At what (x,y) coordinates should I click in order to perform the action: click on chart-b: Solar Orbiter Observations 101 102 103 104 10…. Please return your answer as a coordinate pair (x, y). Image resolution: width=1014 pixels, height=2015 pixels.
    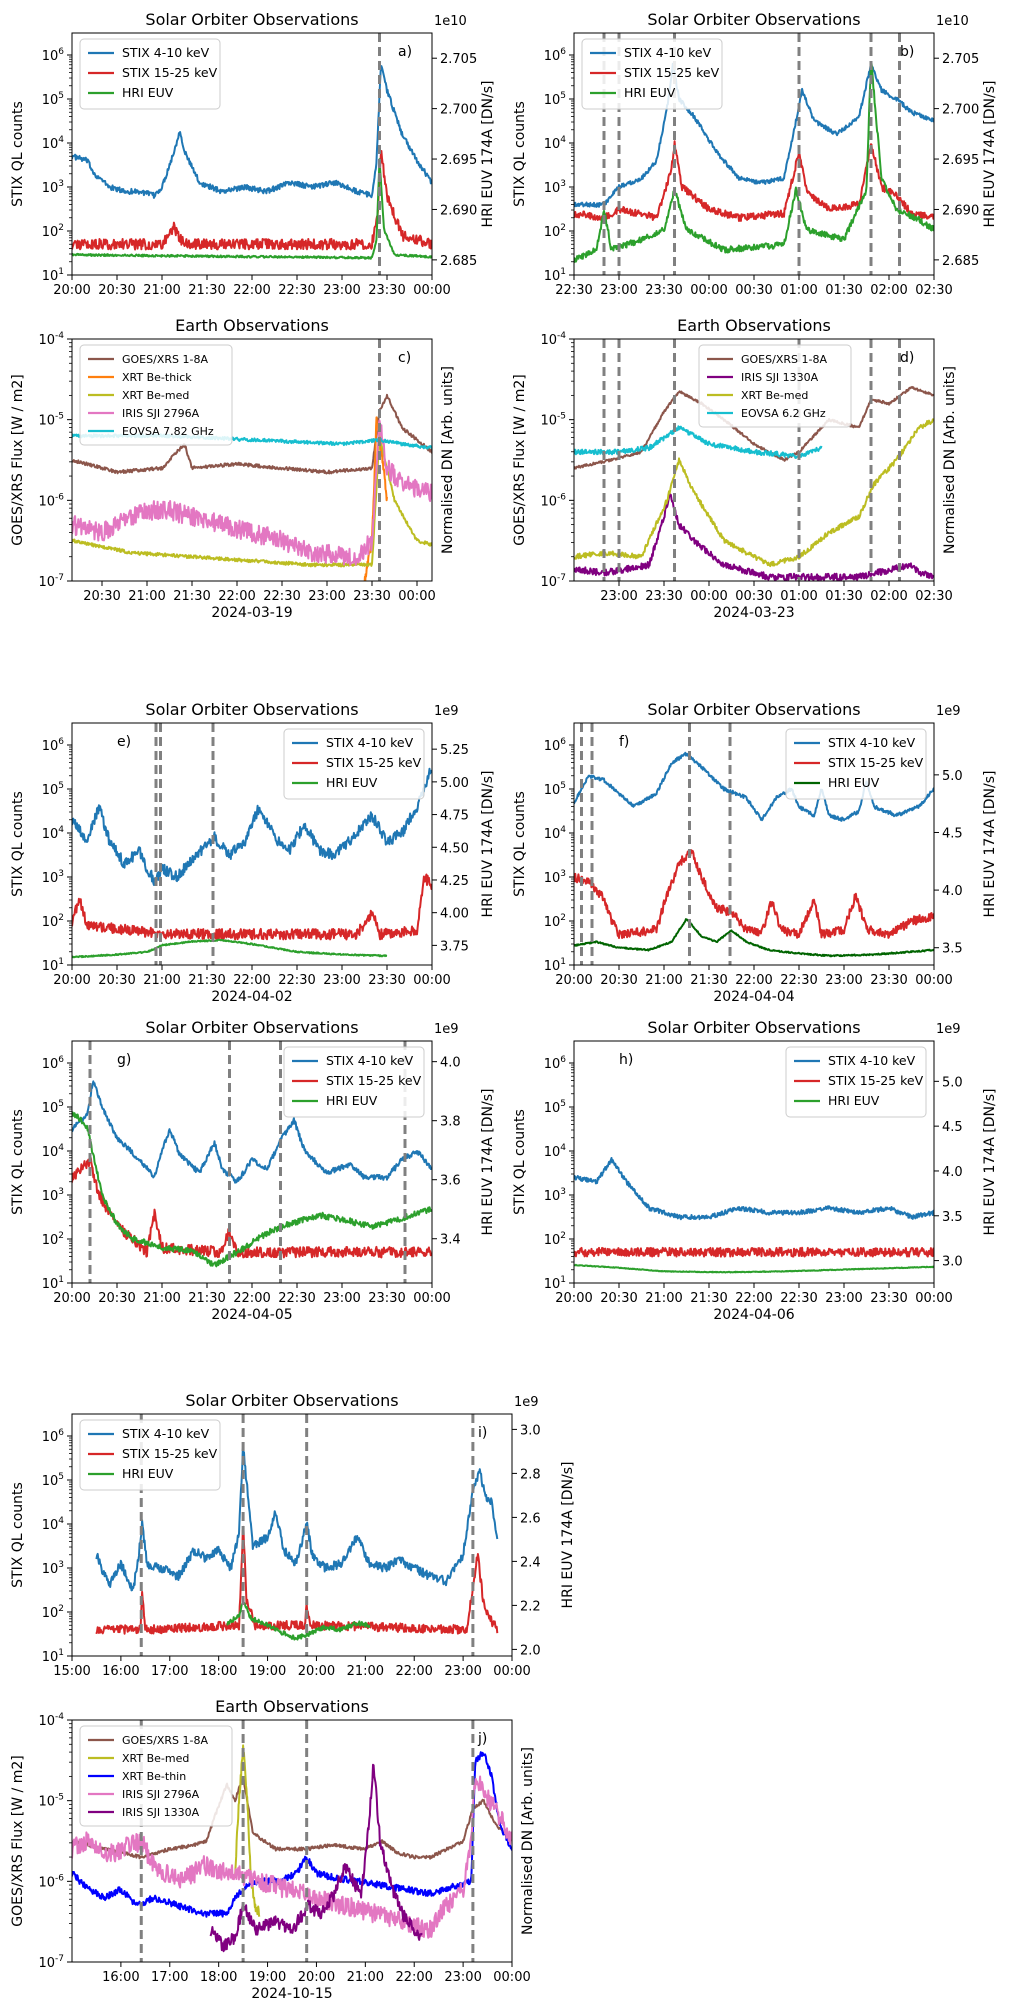
    Looking at the image, I should click on (755, 154).